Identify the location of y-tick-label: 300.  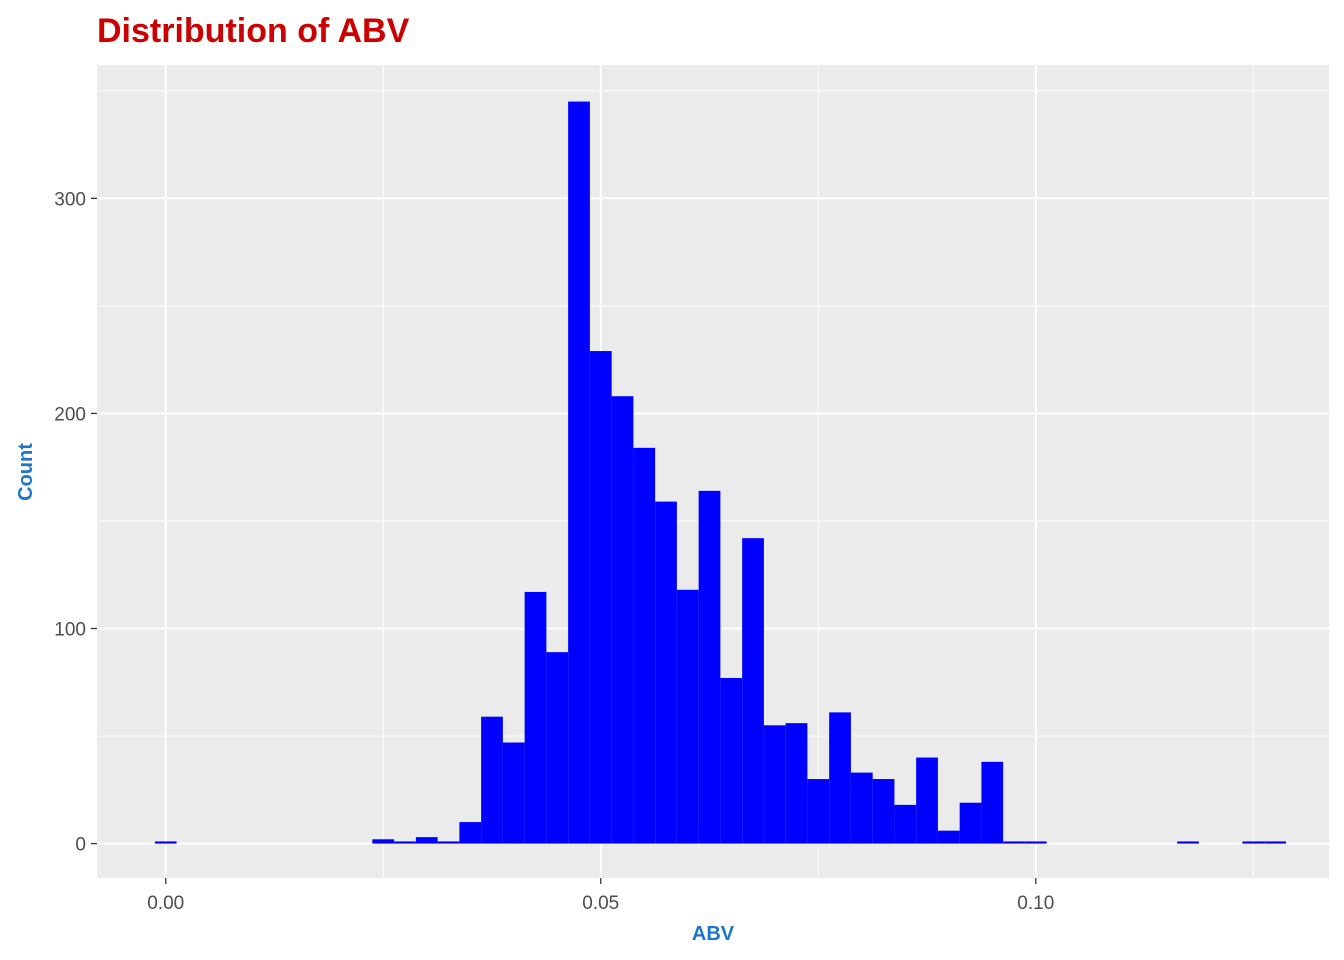
(70, 199).